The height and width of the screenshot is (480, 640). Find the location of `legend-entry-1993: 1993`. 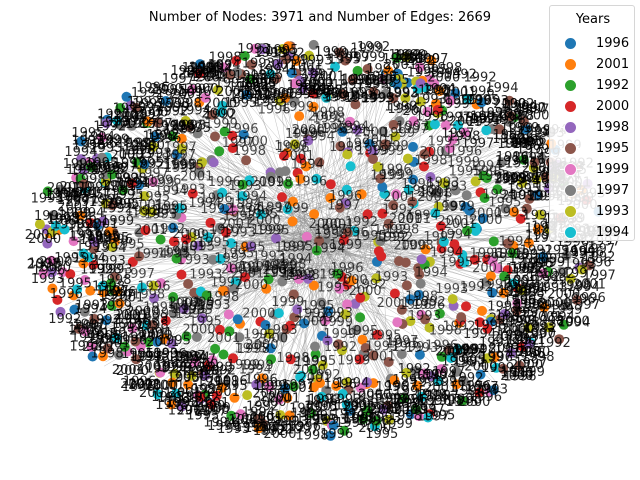

legend-entry-1993: 1993 is located at coordinates (593, 212).